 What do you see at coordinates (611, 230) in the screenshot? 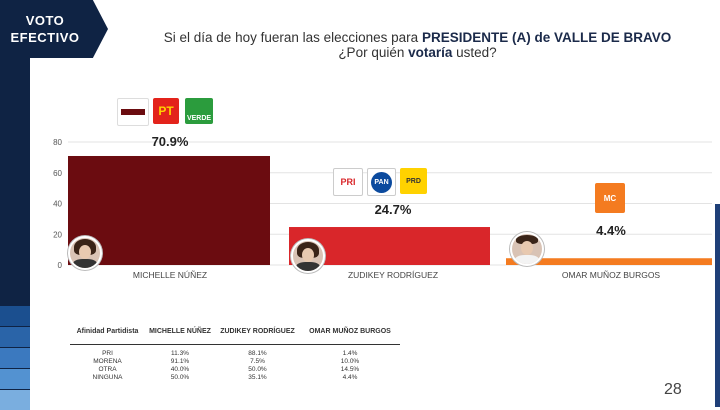
I see `data-label: 4.4%` at bounding box center [611, 230].